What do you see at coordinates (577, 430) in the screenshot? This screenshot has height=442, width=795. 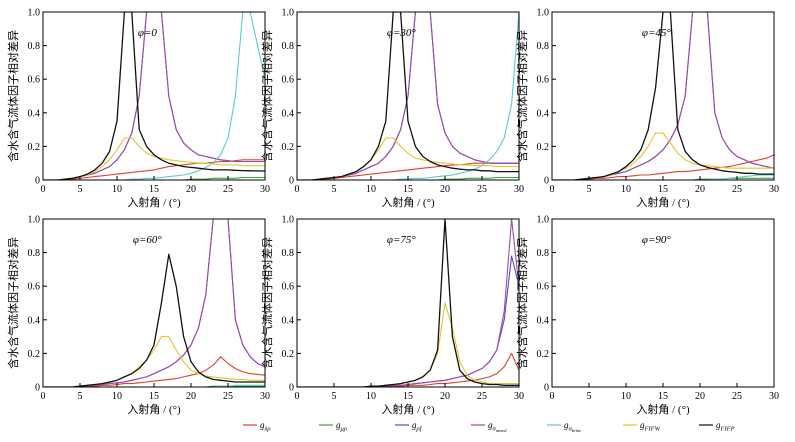 I see `legend-label-subsub: brine` at bounding box center [577, 430].